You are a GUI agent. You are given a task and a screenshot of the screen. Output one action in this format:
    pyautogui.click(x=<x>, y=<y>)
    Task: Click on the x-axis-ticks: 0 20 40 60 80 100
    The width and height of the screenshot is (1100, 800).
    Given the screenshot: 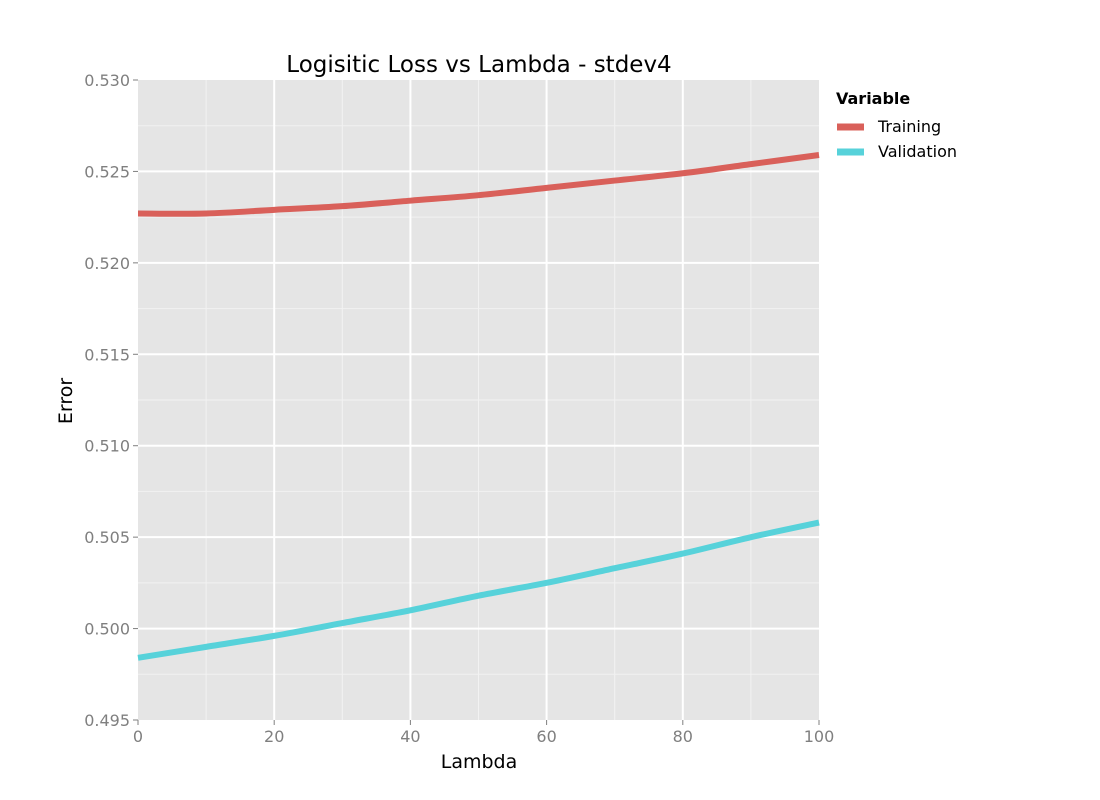 What is the action you would take?
    pyautogui.click(x=483, y=733)
    